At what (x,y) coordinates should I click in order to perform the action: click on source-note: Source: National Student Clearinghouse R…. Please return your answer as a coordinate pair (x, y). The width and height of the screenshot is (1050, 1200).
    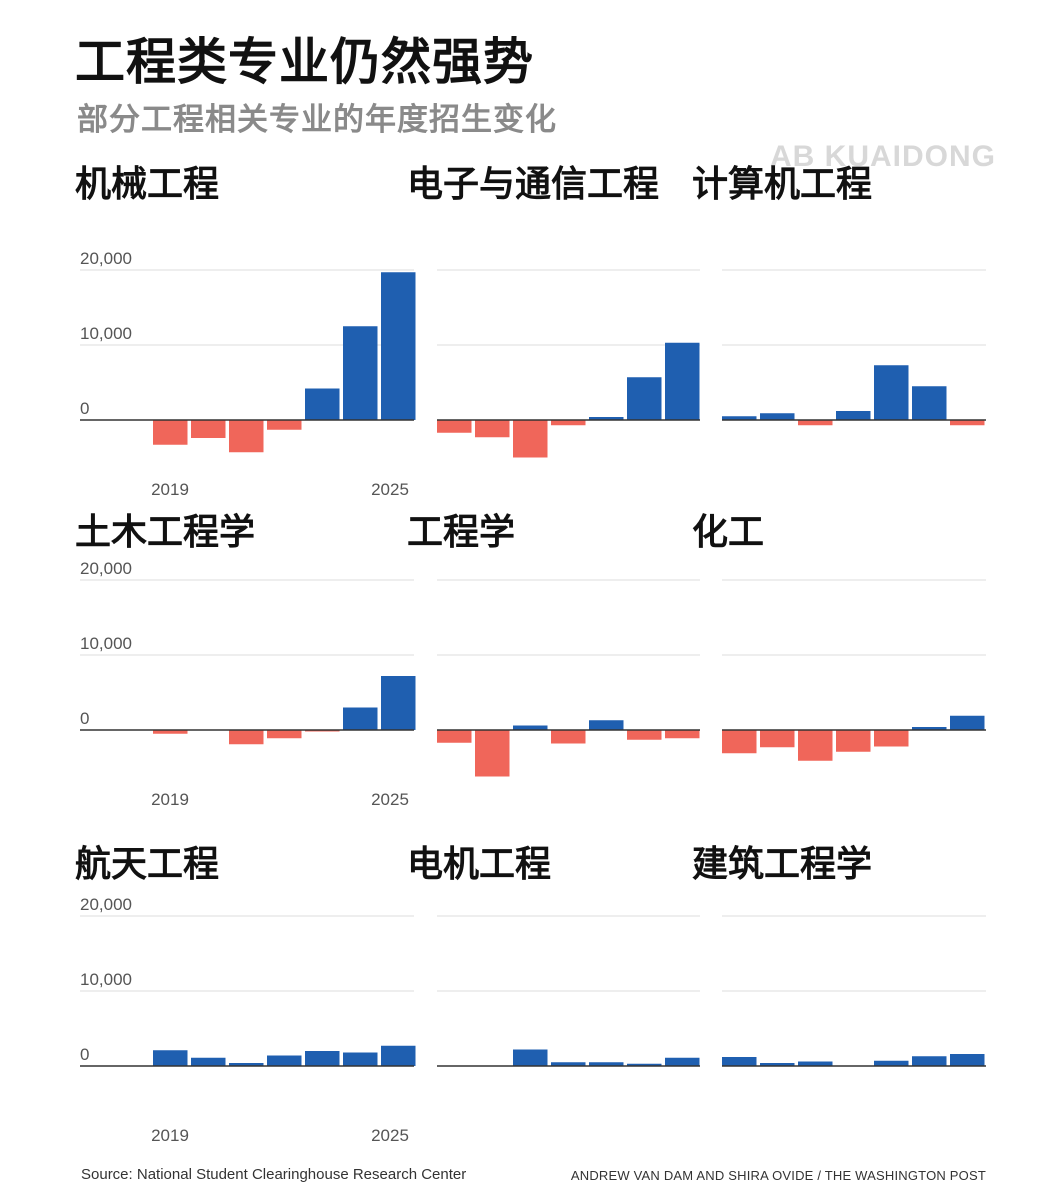
    Looking at the image, I should click on (274, 1174).